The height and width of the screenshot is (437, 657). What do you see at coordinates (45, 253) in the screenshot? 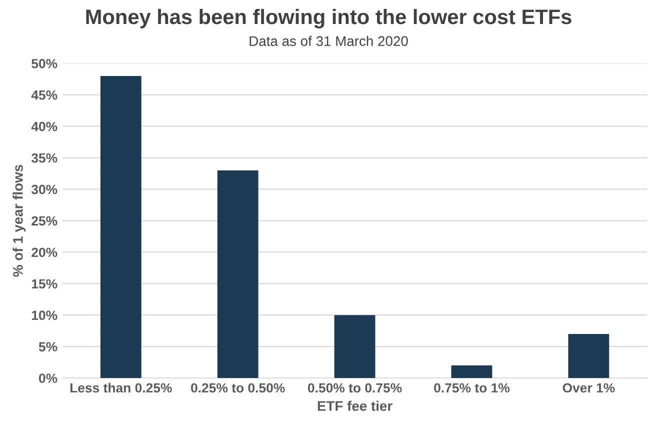
I see `y-tick-label: 20%` at bounding box center [45, 253].